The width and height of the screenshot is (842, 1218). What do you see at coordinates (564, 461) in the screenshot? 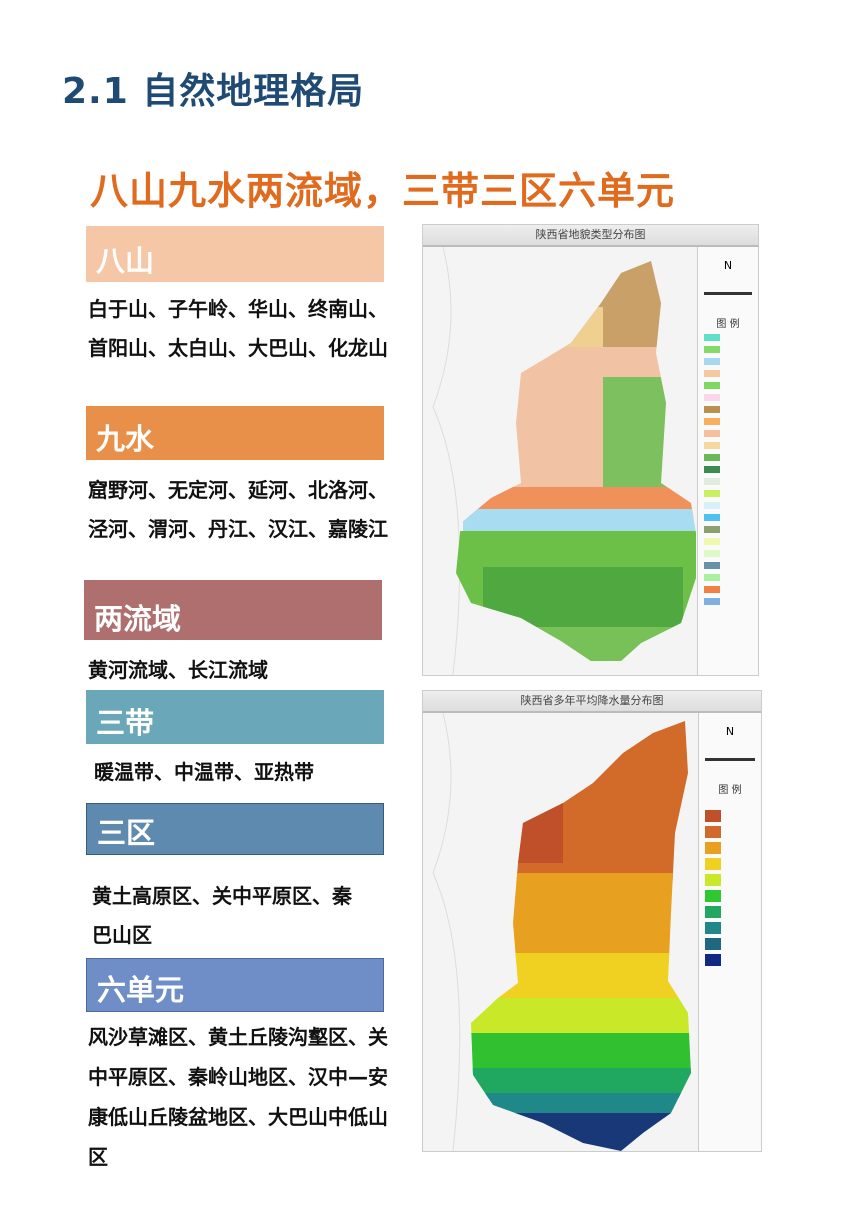
I see `landform-map-image` at bounding box center [564, 461].